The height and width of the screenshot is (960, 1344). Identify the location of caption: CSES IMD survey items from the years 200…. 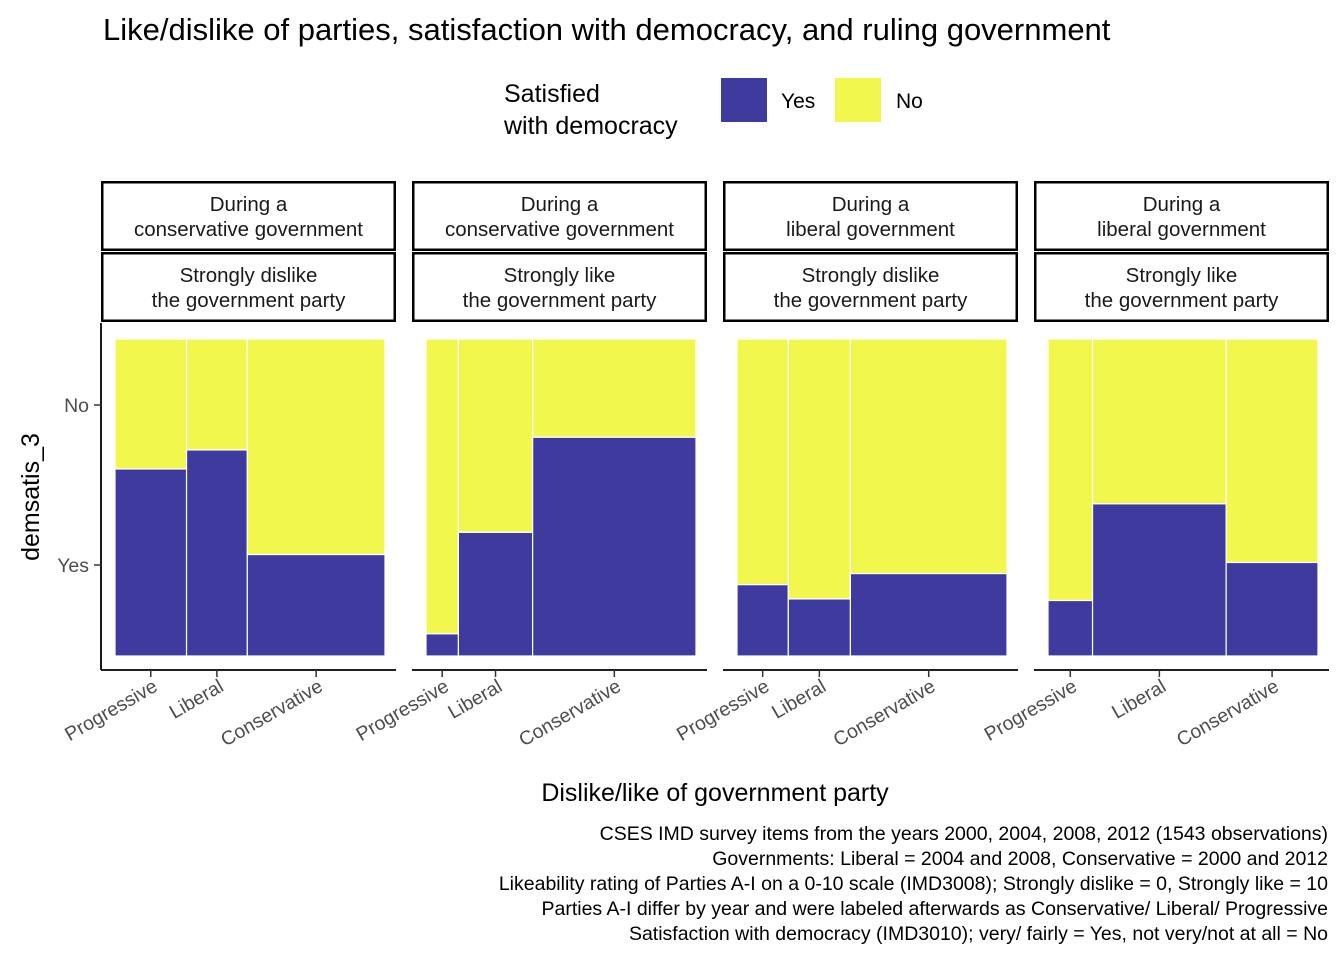
(913, 884).